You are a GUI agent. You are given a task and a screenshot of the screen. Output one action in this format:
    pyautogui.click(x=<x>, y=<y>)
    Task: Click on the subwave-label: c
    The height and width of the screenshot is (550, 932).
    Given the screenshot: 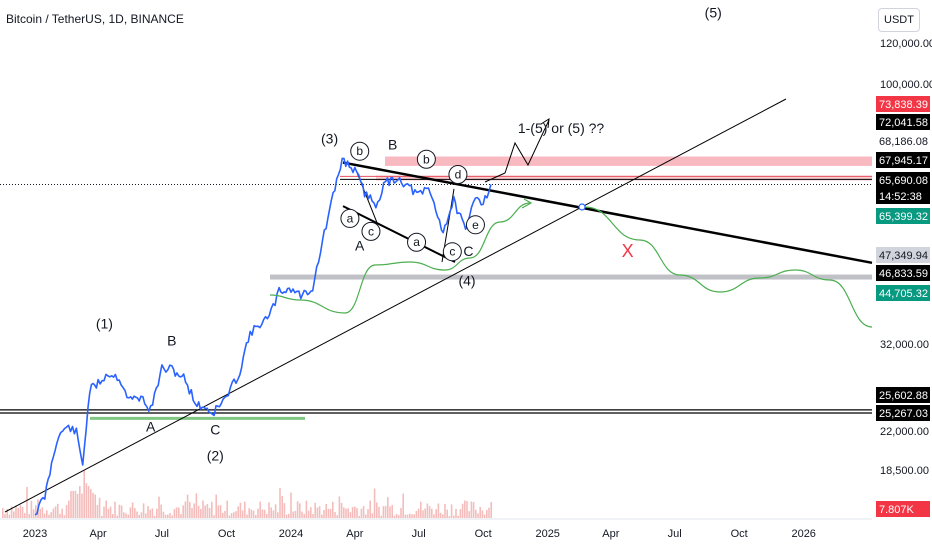 What is the action you would take?
    pyautogui.click(x=452, y=252)
    